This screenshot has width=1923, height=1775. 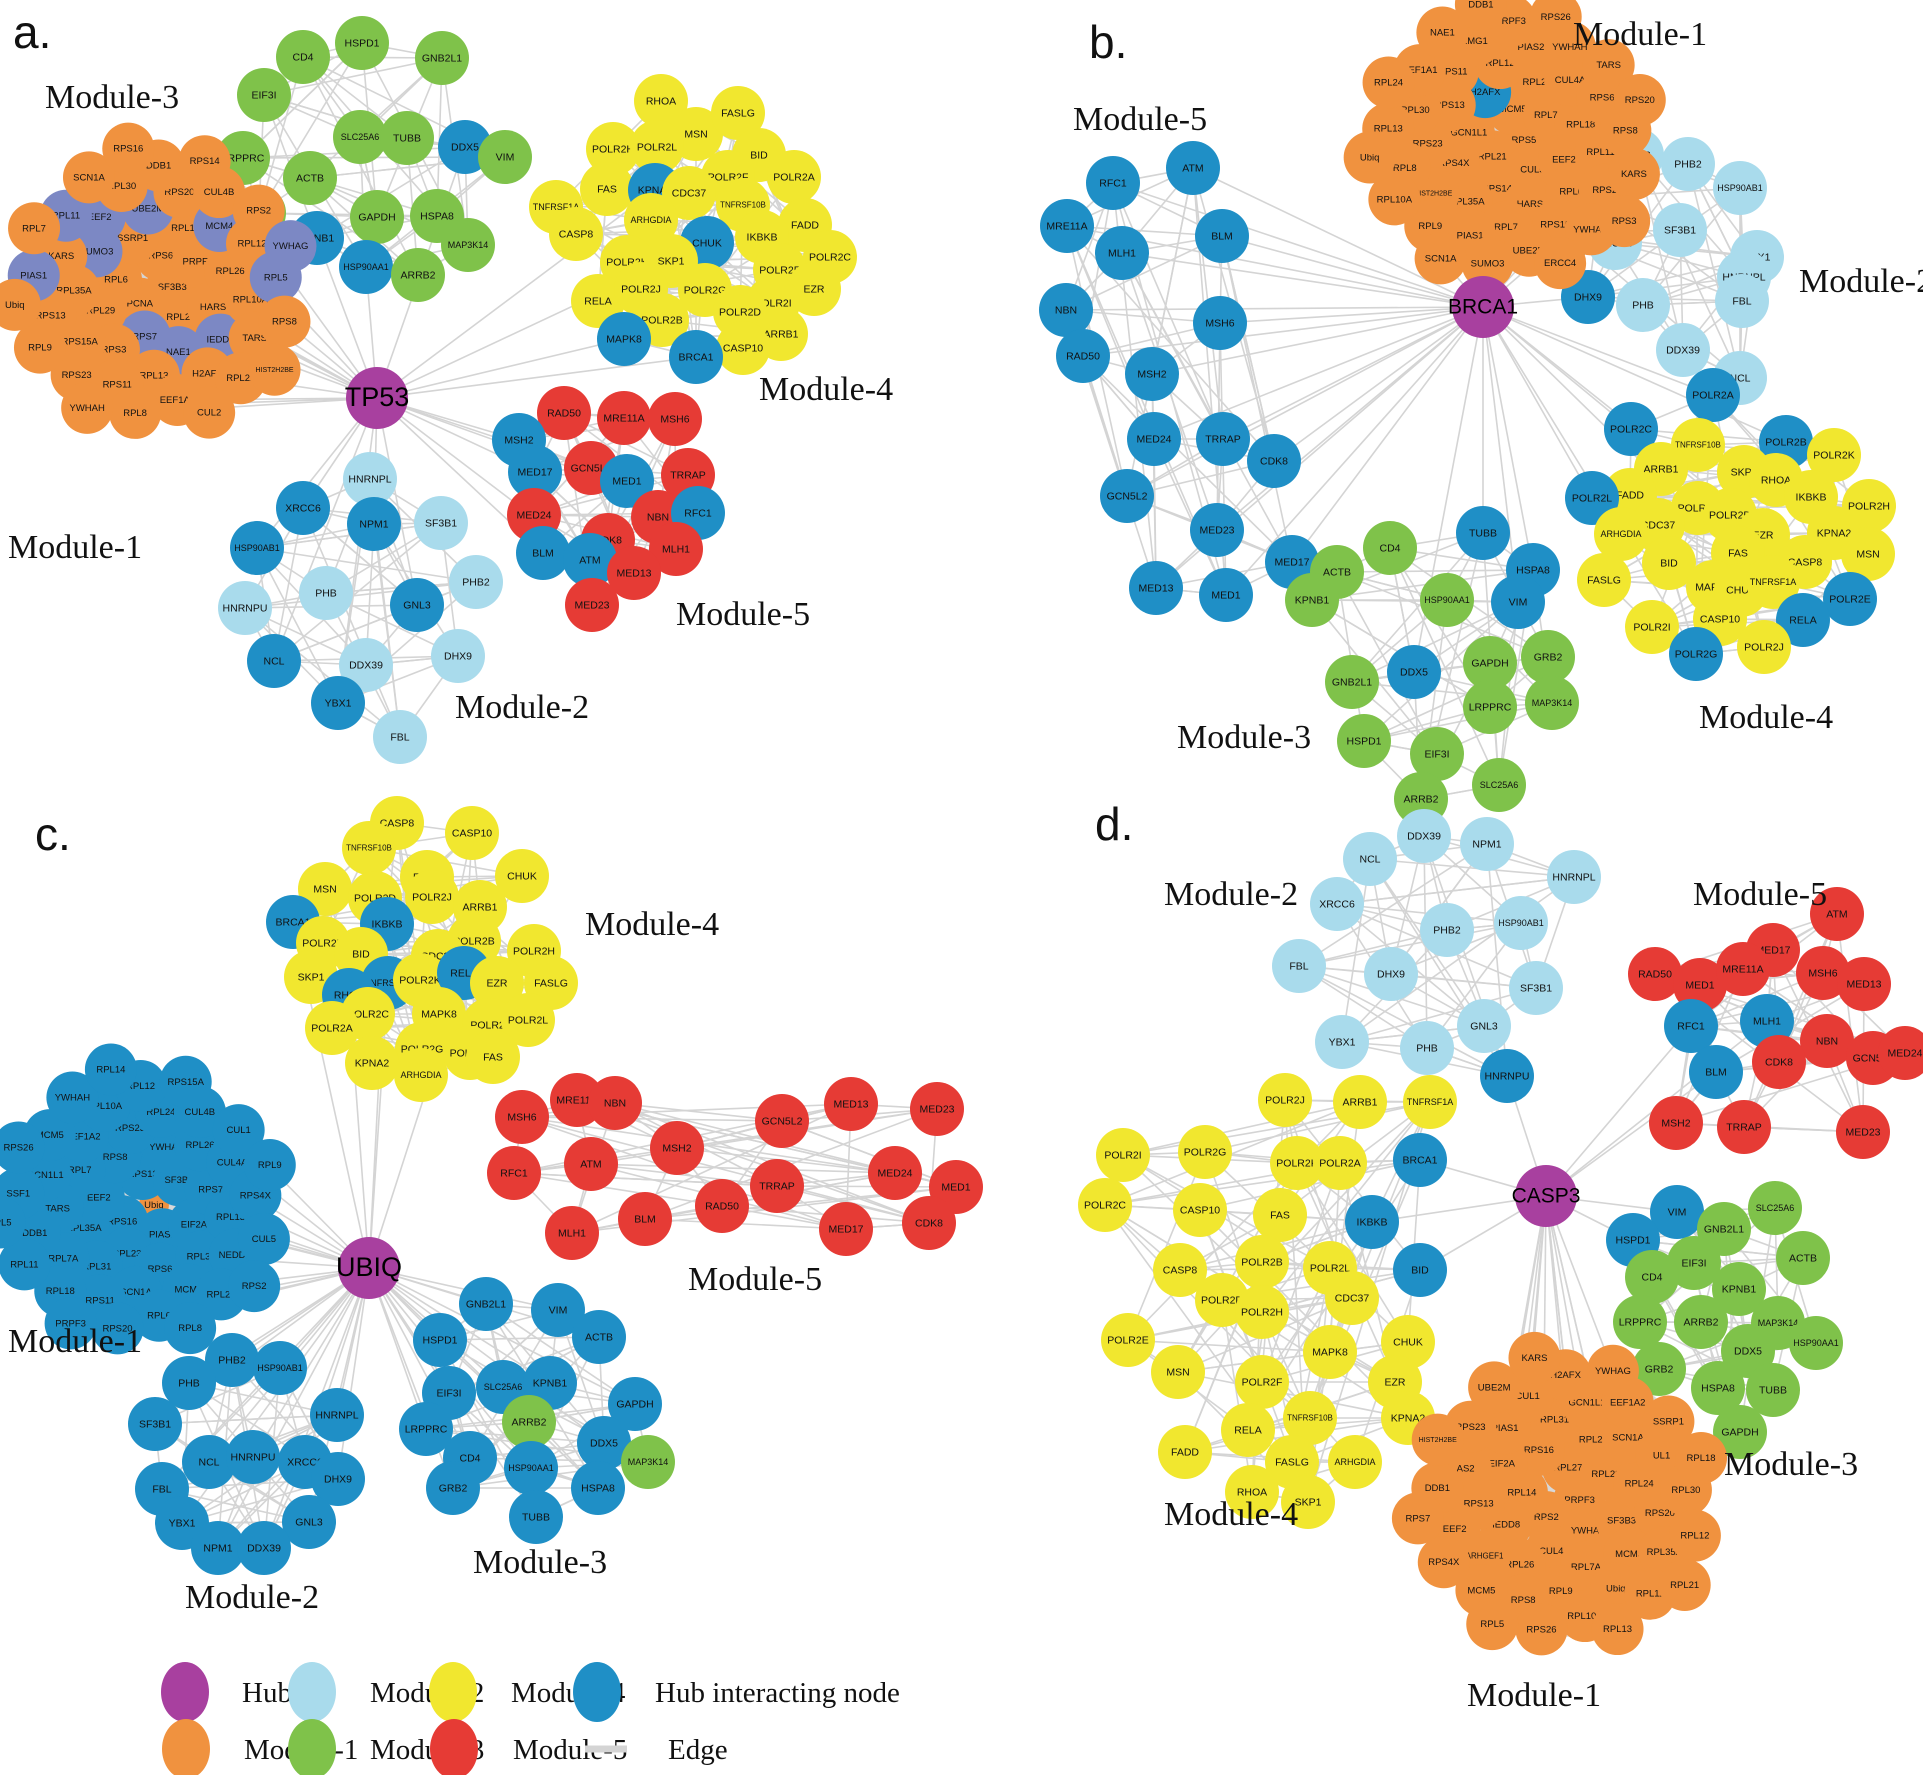 I want to click on node-HSP90AA1: HSP90AA1, so click(x=1816, y=1343).